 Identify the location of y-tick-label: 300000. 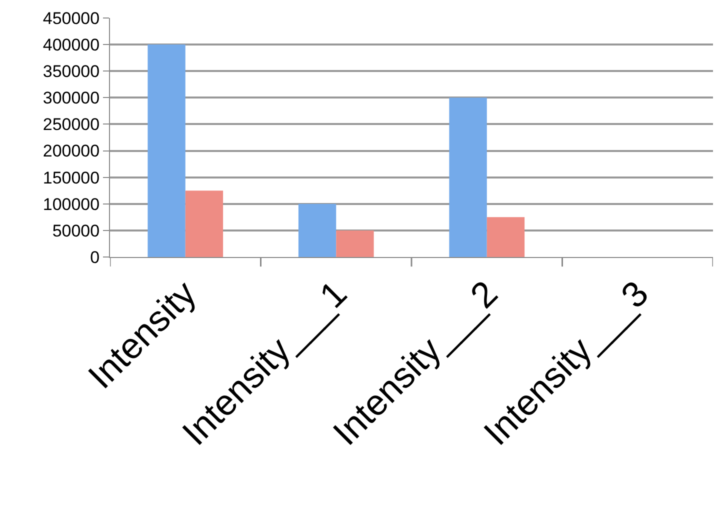
(71, 98).